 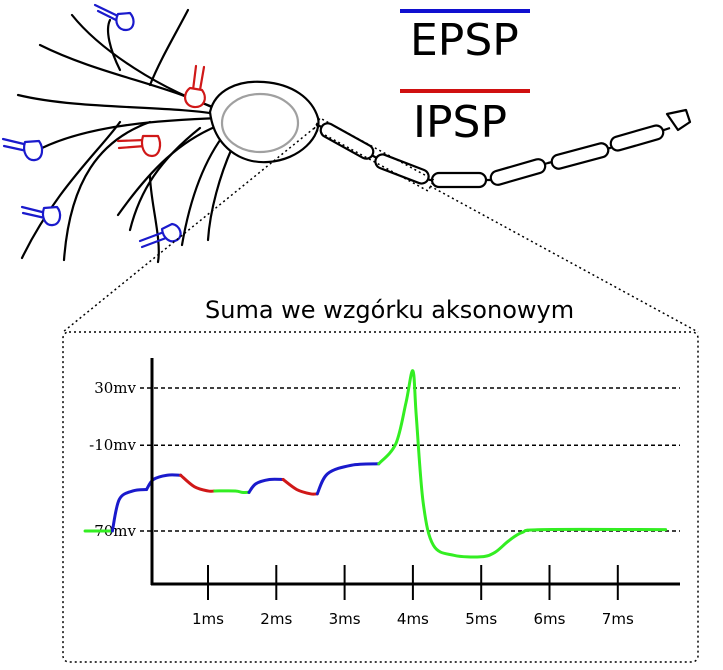 I want to click on x-tick-label: 6ms, so click(x=550, y=619).